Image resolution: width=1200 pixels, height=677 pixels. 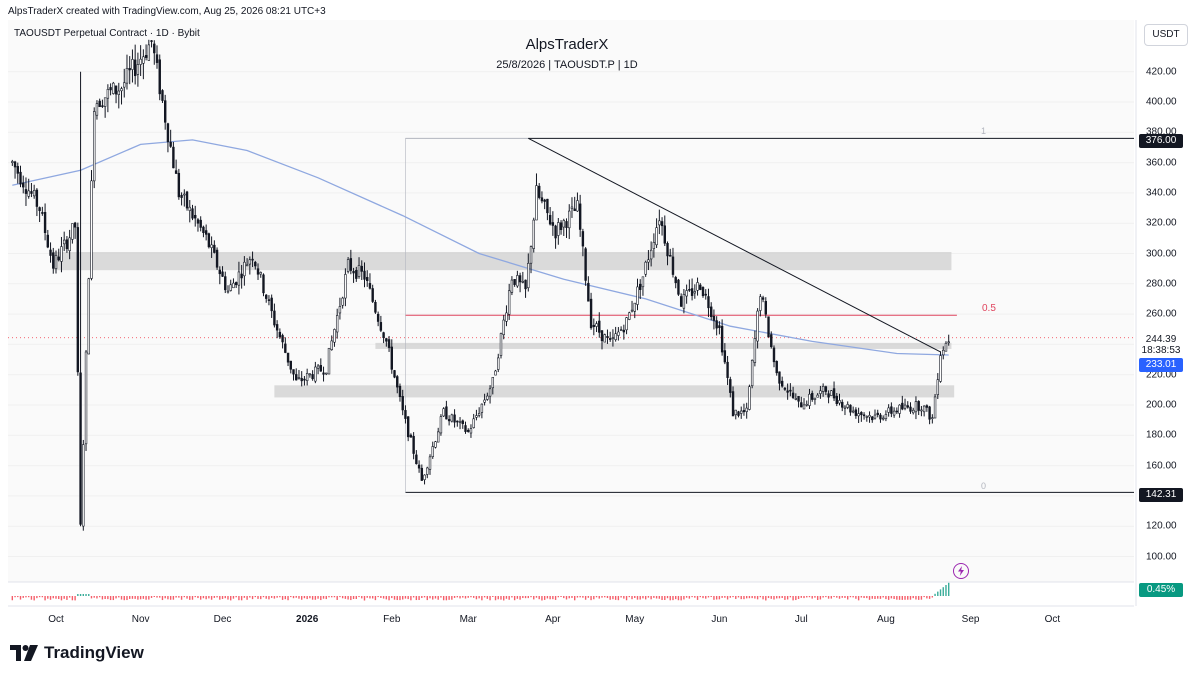 What do you see at coordinates (107, 33) in the screenshot?
I see `symbol-description: TAOUSDT Perpetual Contract · 1D · Bybit` at bounding box center [107, 33].